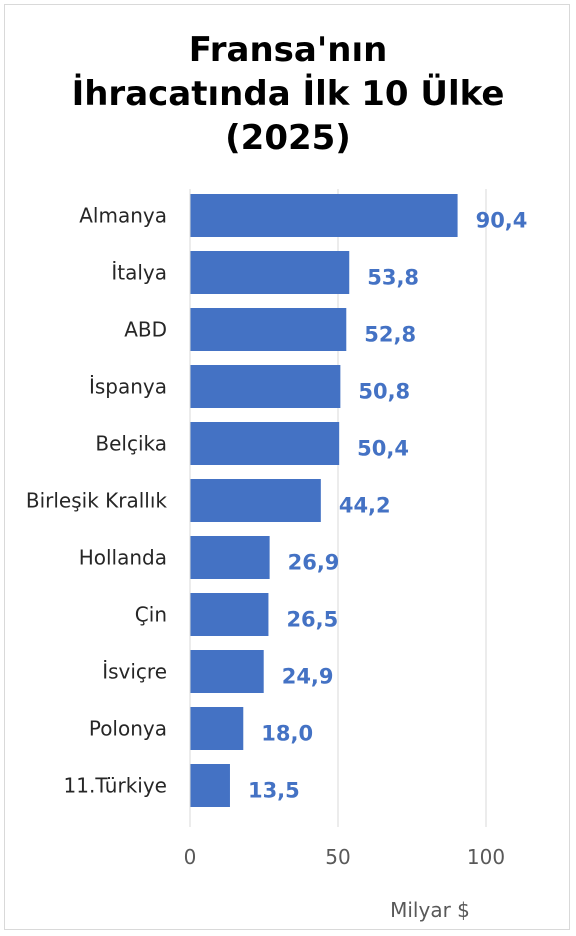 This screenshot has height=936, width=576. I want to click on chart-title-line-3: (2025), so click(288, 138).